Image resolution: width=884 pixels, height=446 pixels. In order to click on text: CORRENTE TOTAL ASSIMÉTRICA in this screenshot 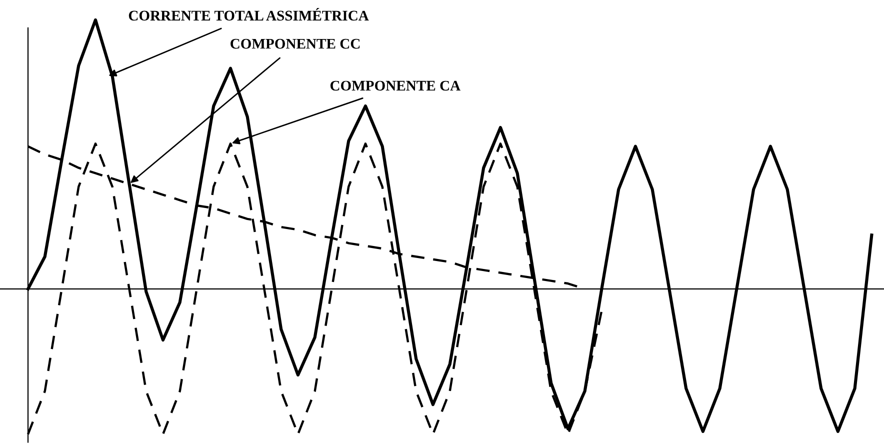, I will do `click(248, 14)`.